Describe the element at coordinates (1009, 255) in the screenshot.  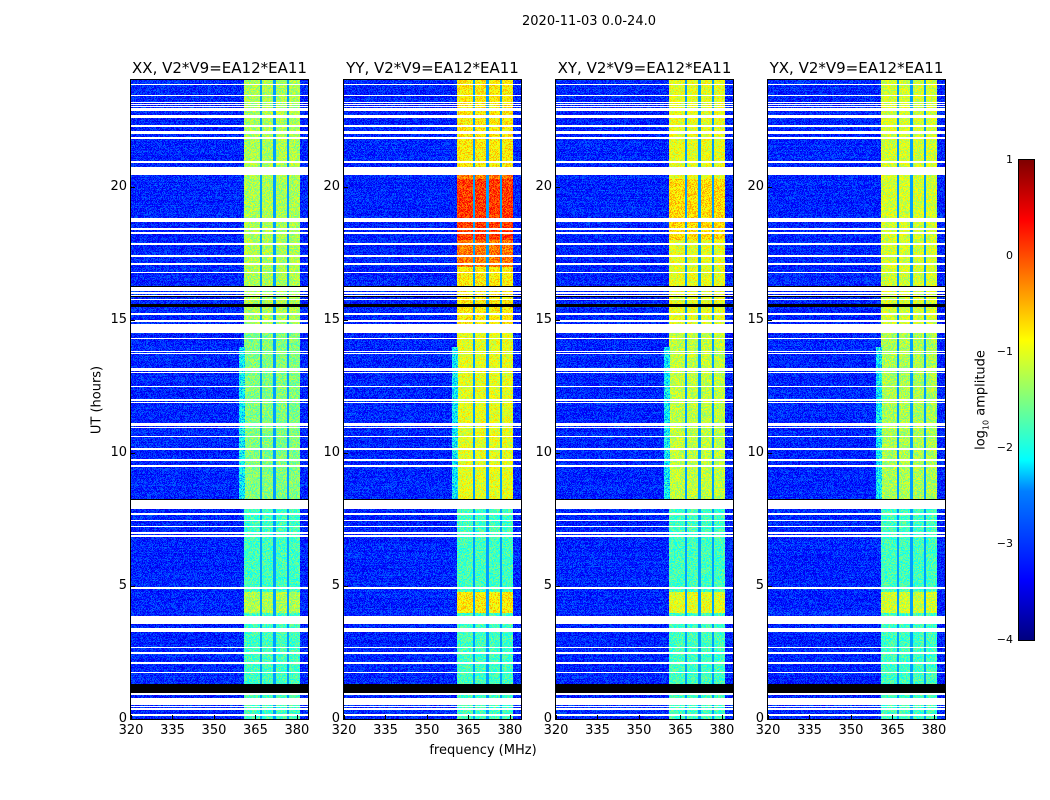
I see `colorbar-tick-label: 0` at that location.